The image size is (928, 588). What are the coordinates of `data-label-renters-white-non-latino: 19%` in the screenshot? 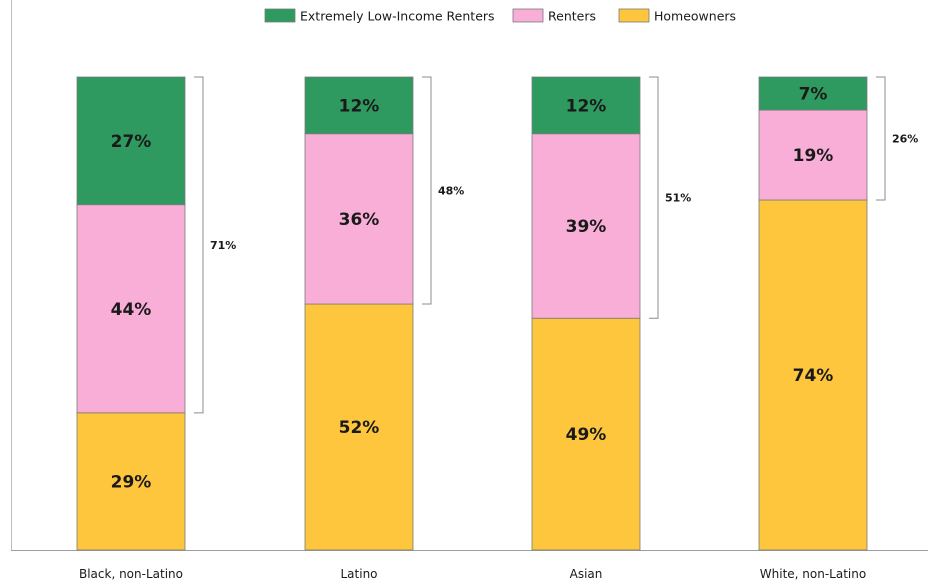 It's located at (813, 156).